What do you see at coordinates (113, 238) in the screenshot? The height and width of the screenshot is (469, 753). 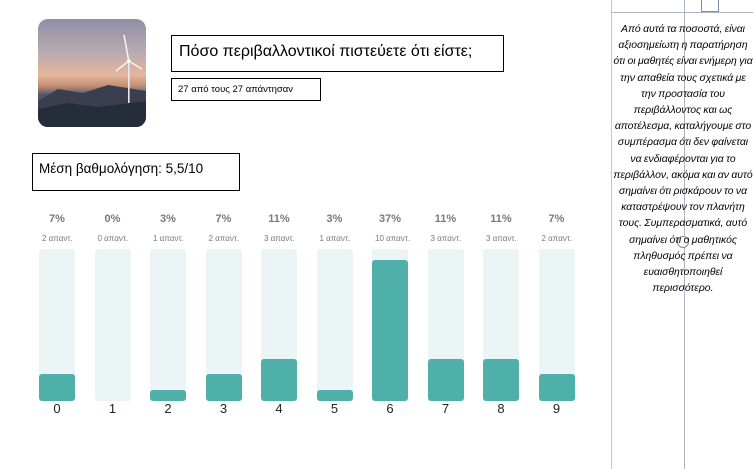 I see `count-label: 0 απαντ.` at bounding box center [113, 238].